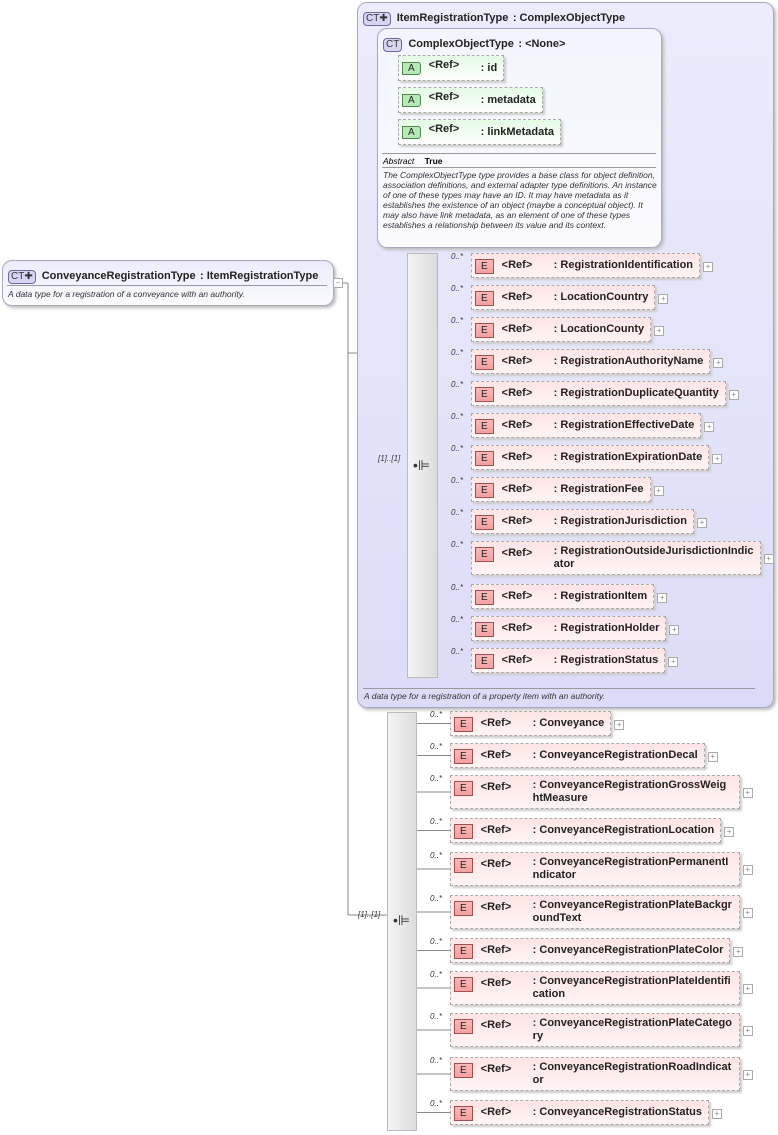 This screenshot has width=778, height=1135. What do you see at coordinates (579, 1112) in the screenshot?
I see `element-conveyance_elements-10: E <Ref>: ConveyanceRegistrationStatus` at bounding box center [579, 1112].